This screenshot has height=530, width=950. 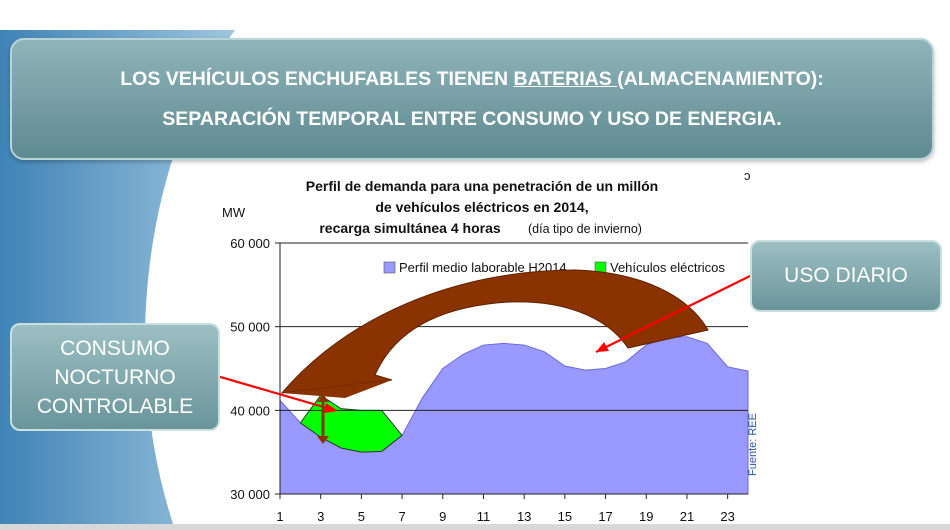 I want to click on legend-label-base: Perfil medio laborable H2014, so click(x=483, y=267).